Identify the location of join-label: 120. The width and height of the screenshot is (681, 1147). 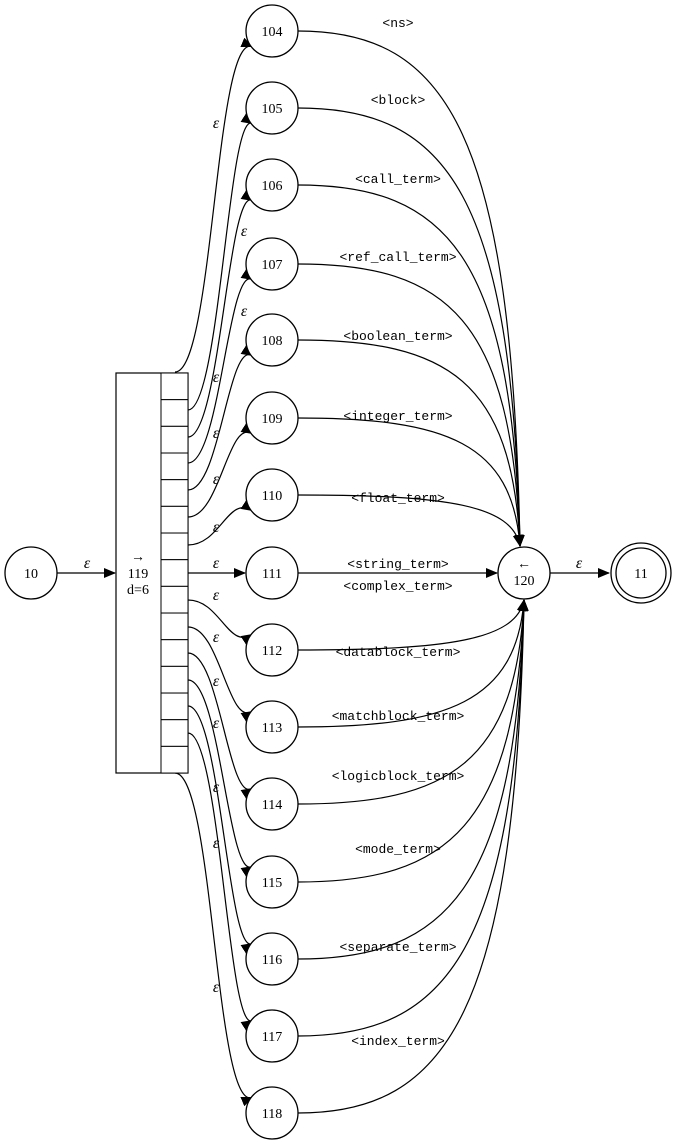
(524, 581).